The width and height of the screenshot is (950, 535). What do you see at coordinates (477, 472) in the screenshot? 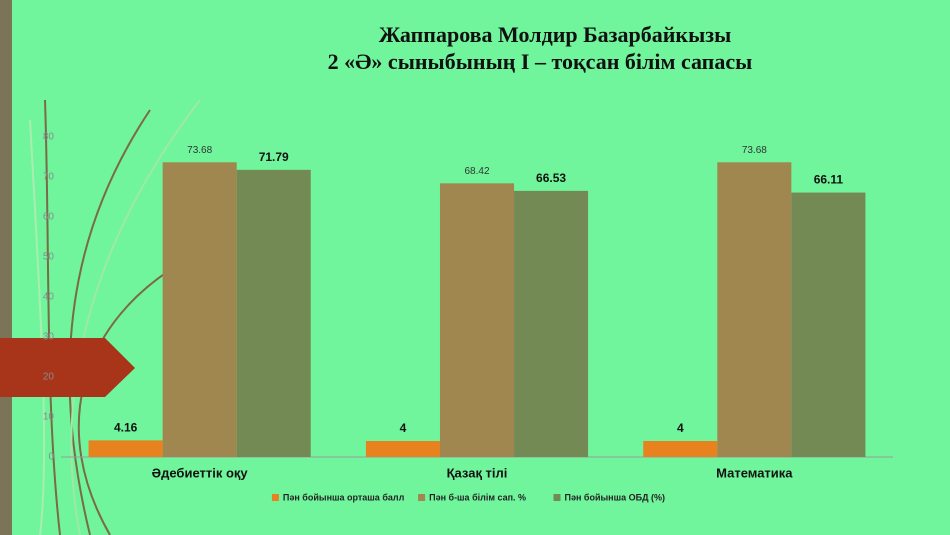
I see `x-tick-label: Қазақ тілі` at bounding box center [477, 472].